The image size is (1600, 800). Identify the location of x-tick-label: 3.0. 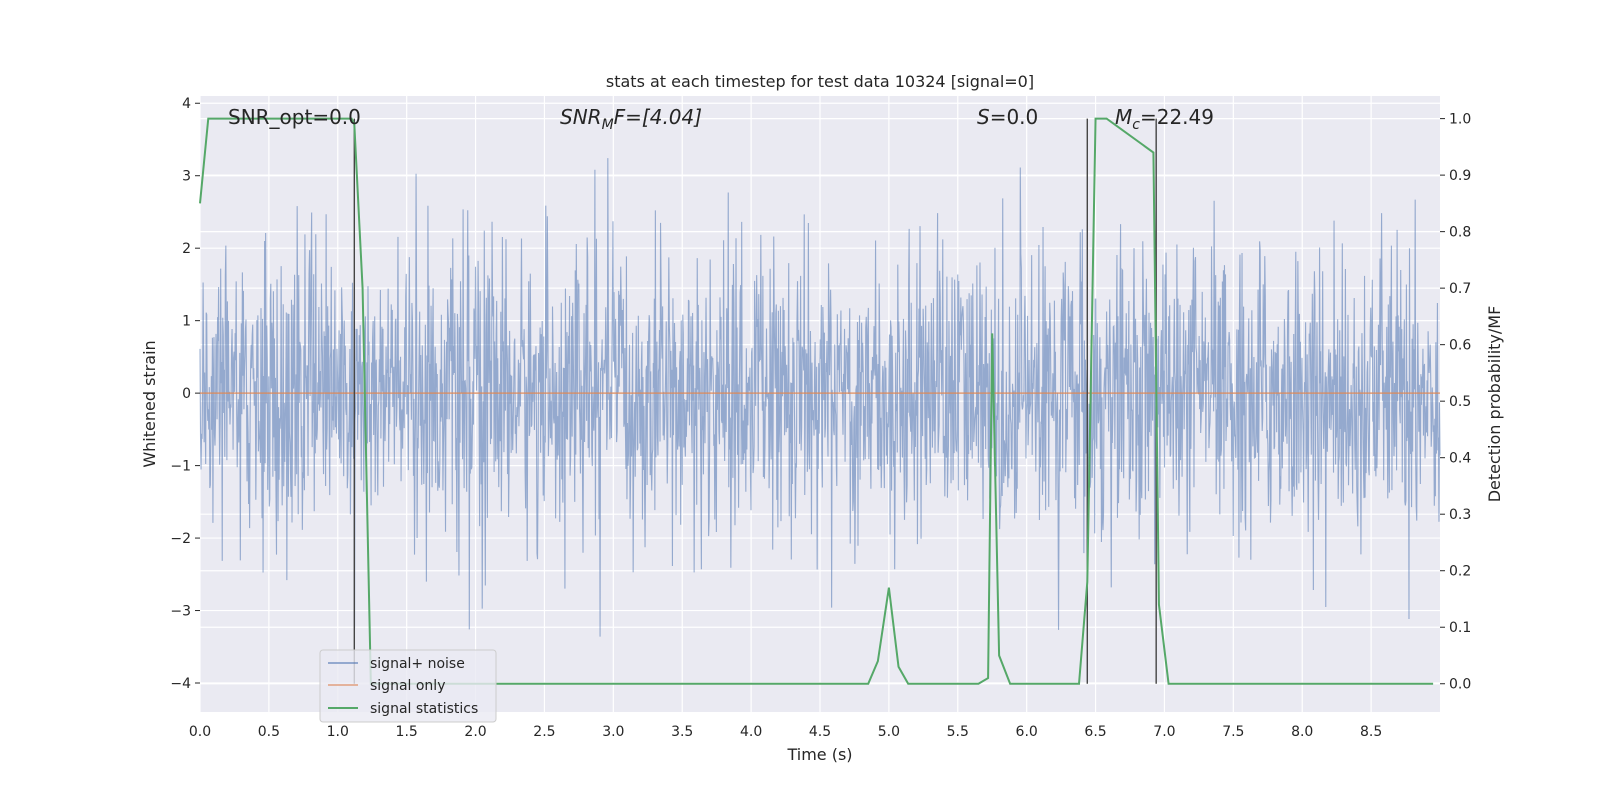
(613, 732).